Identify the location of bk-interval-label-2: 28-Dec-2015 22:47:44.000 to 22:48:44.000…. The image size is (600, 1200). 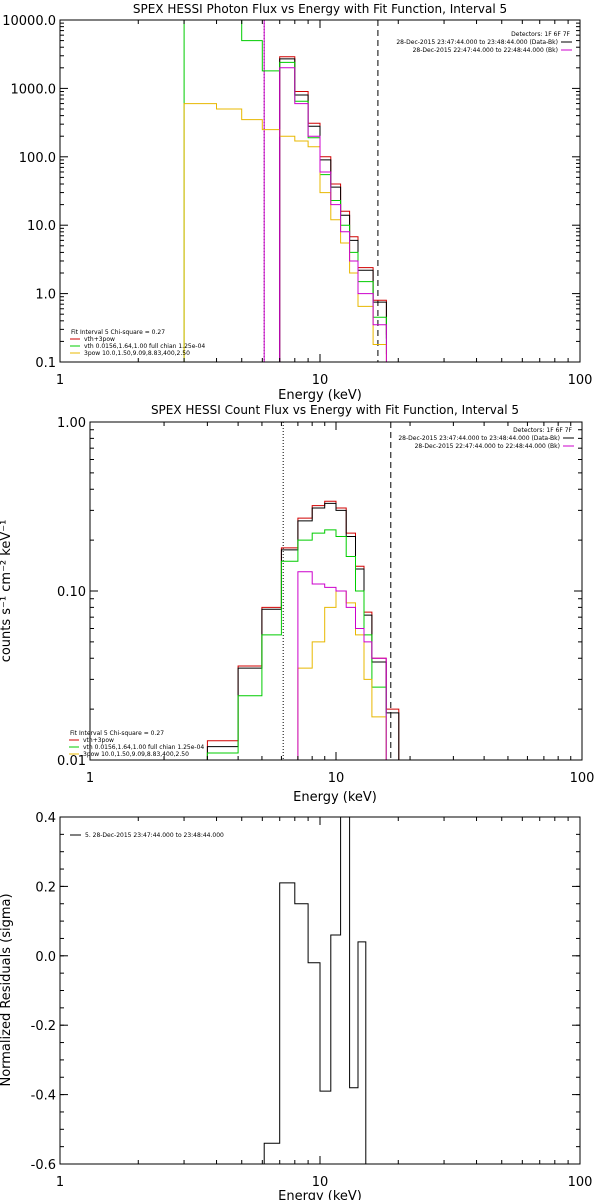
(487, 446).